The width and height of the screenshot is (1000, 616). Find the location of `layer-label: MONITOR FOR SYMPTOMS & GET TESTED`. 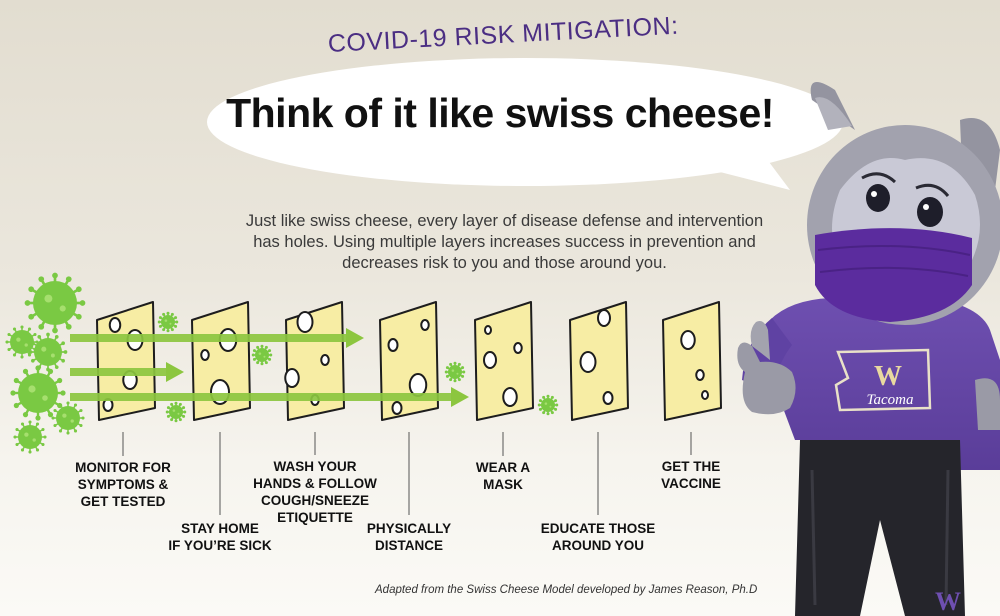

layer-label: MONITOR FOR SYMPTOMS & GET TESTED is located at coordinates (123, 484).